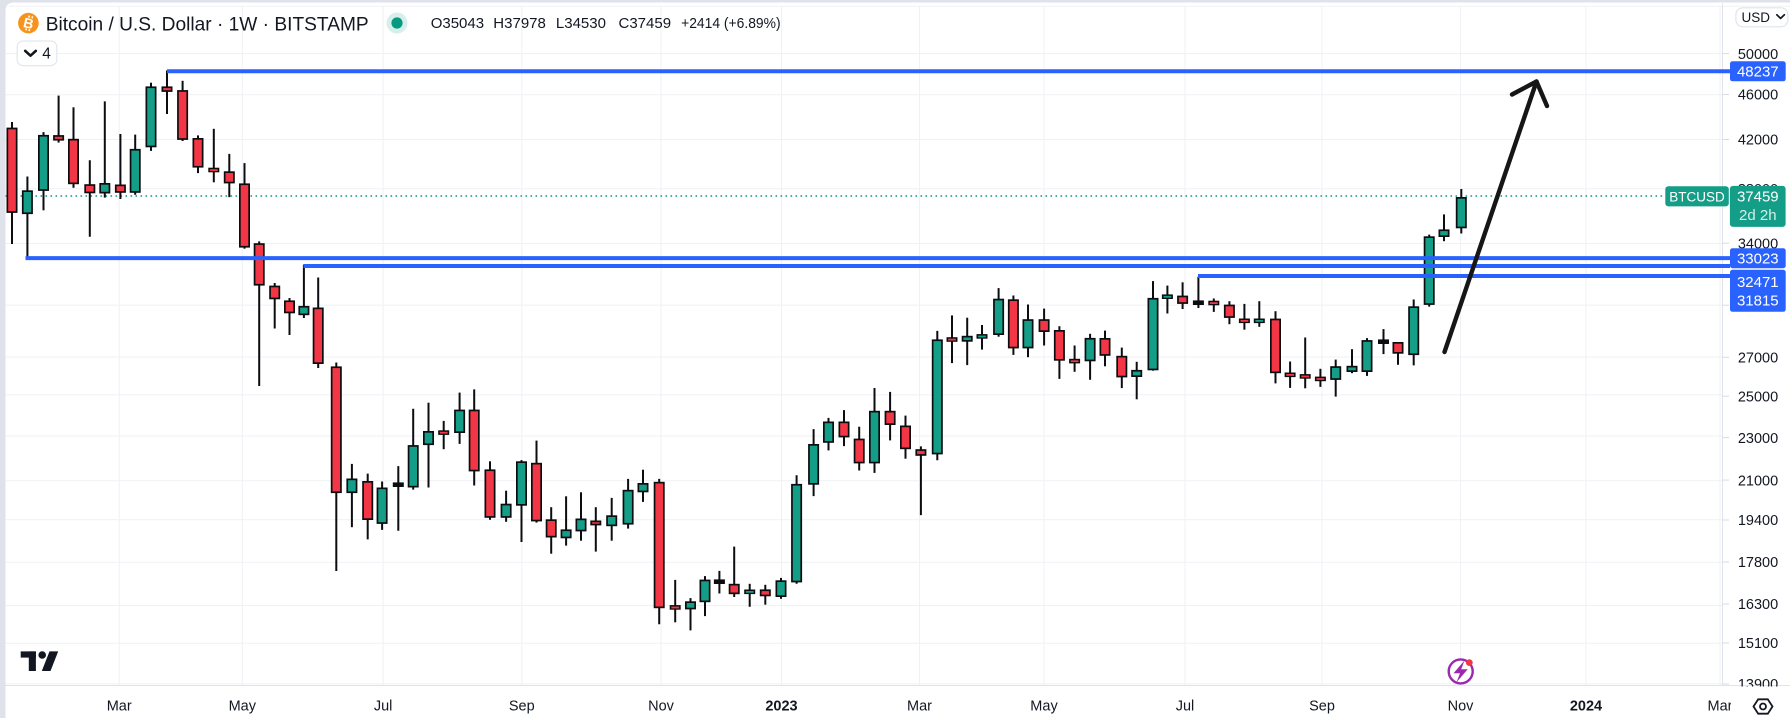  I want to click on svg-text: 17800, so click(1758, 563).